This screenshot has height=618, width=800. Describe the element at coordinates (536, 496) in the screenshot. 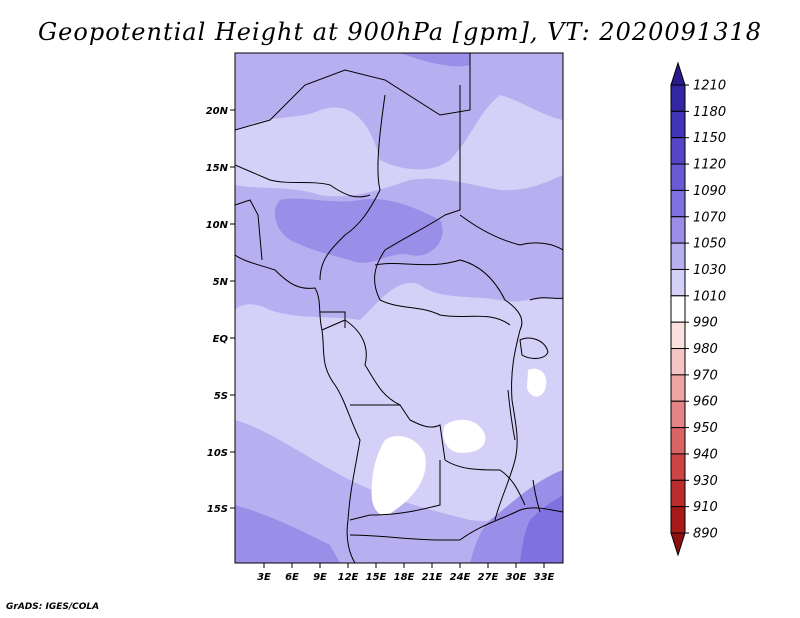

I see `border-lake-malawi` at that location.